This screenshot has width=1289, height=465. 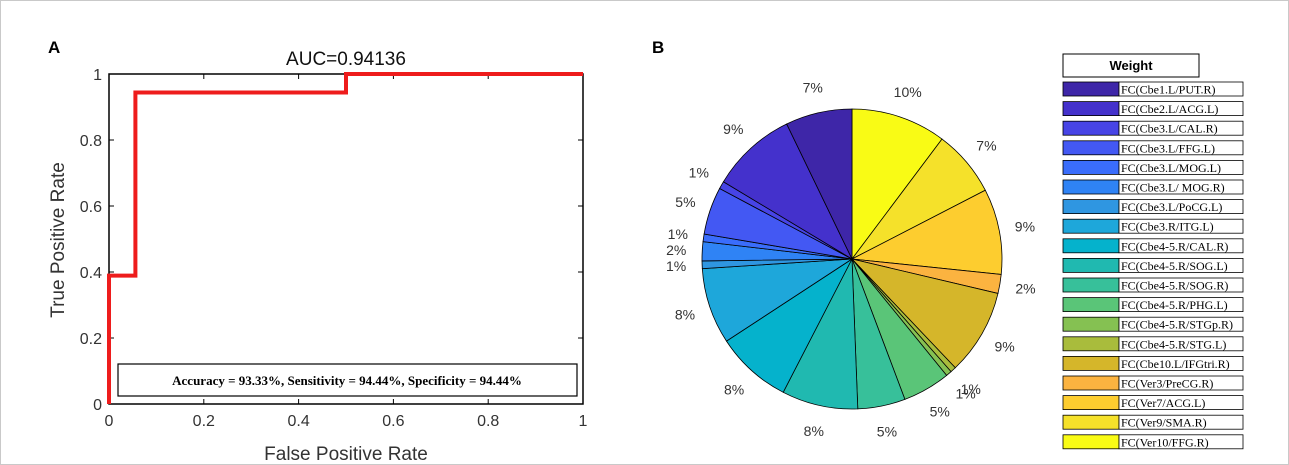 I want to click on legend-label: FC(Ver7/ACG.L), so click(x=1163, y=403).